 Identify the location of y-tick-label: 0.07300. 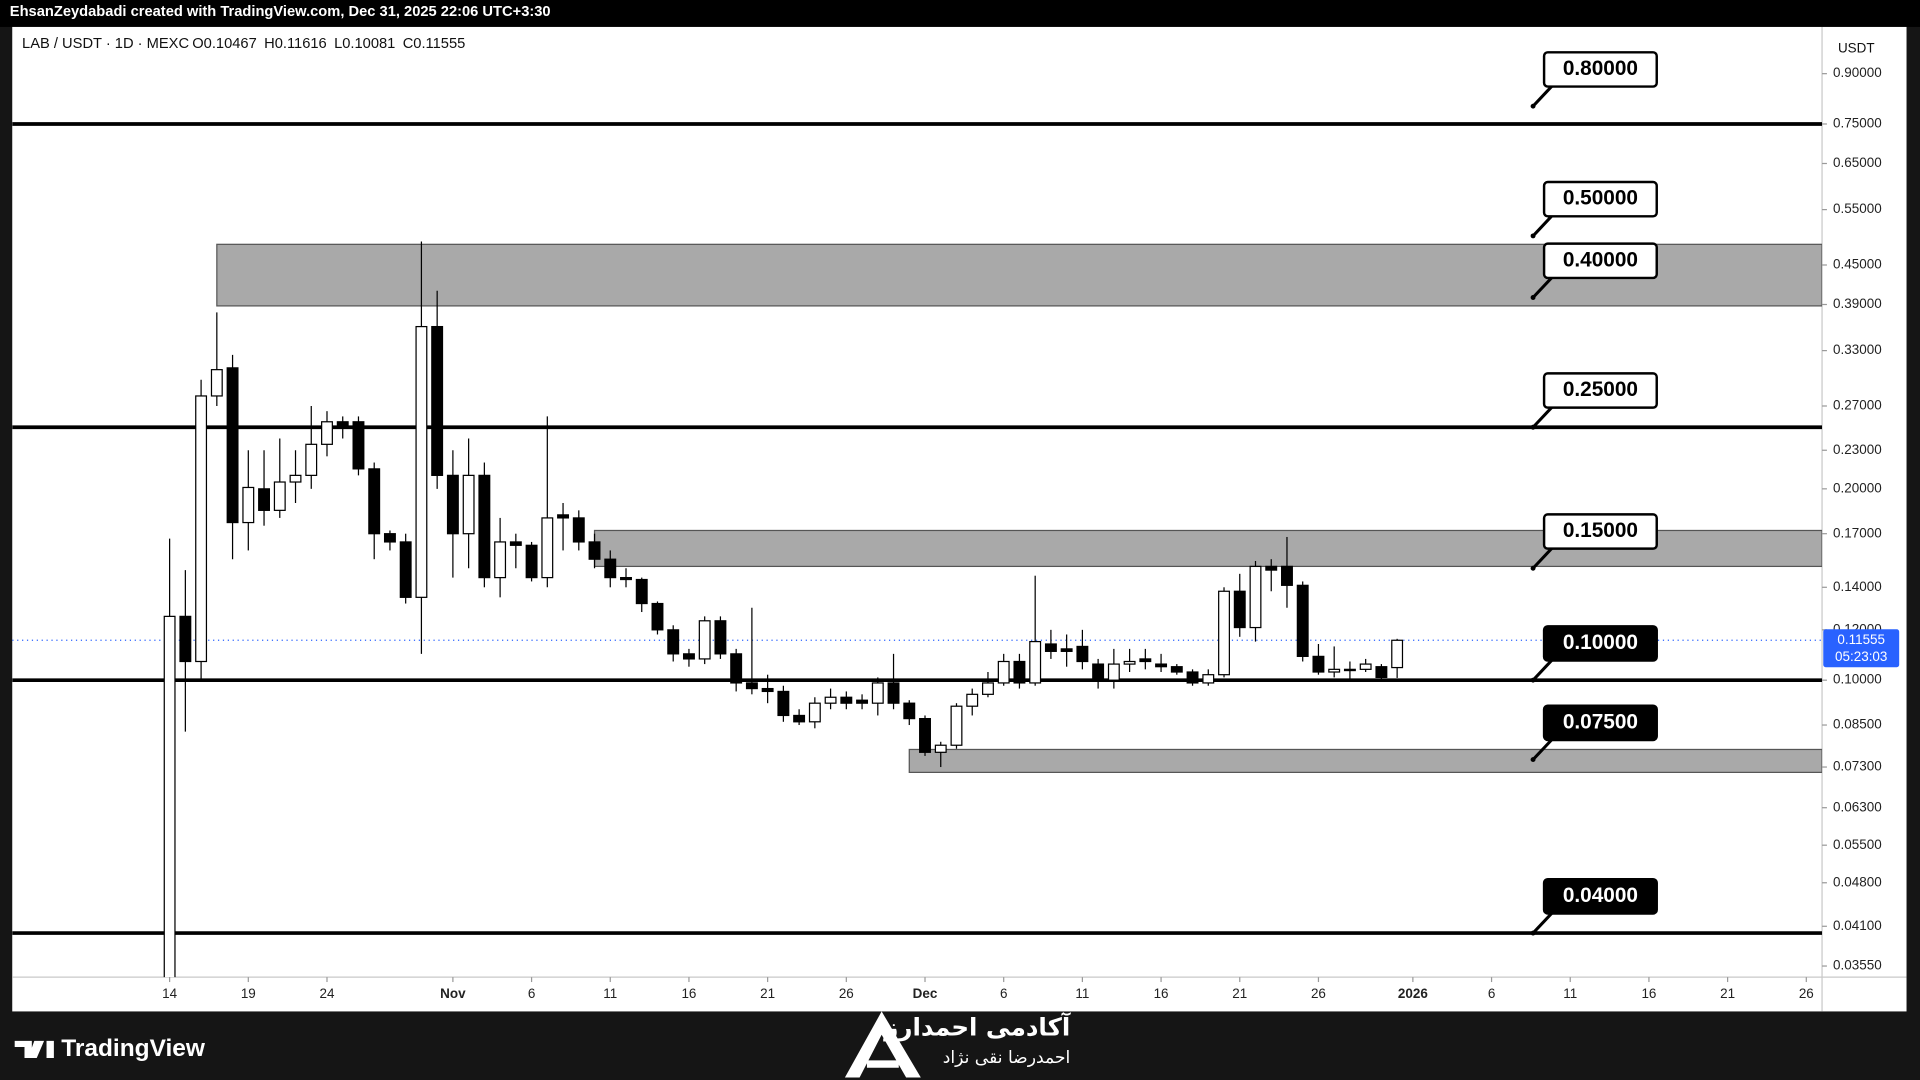
(1857, 766).